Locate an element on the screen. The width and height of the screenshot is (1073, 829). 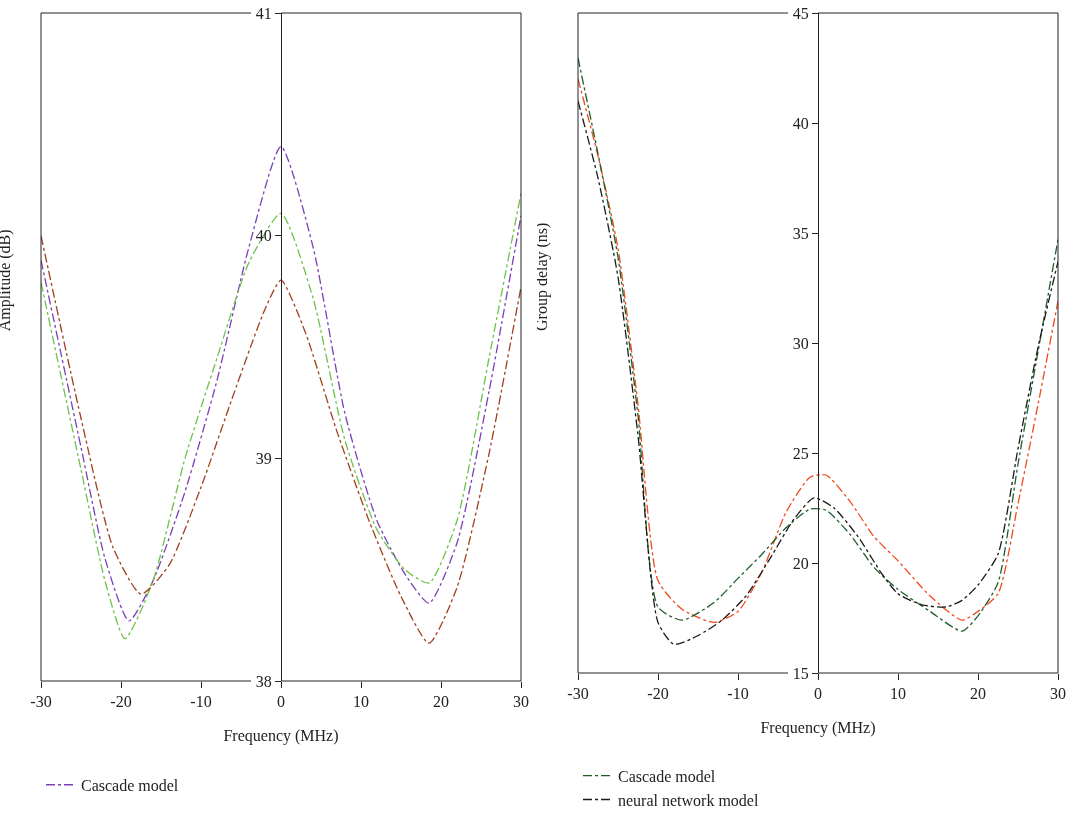
legend-label: neural network model is located at coordinates (688, 800).